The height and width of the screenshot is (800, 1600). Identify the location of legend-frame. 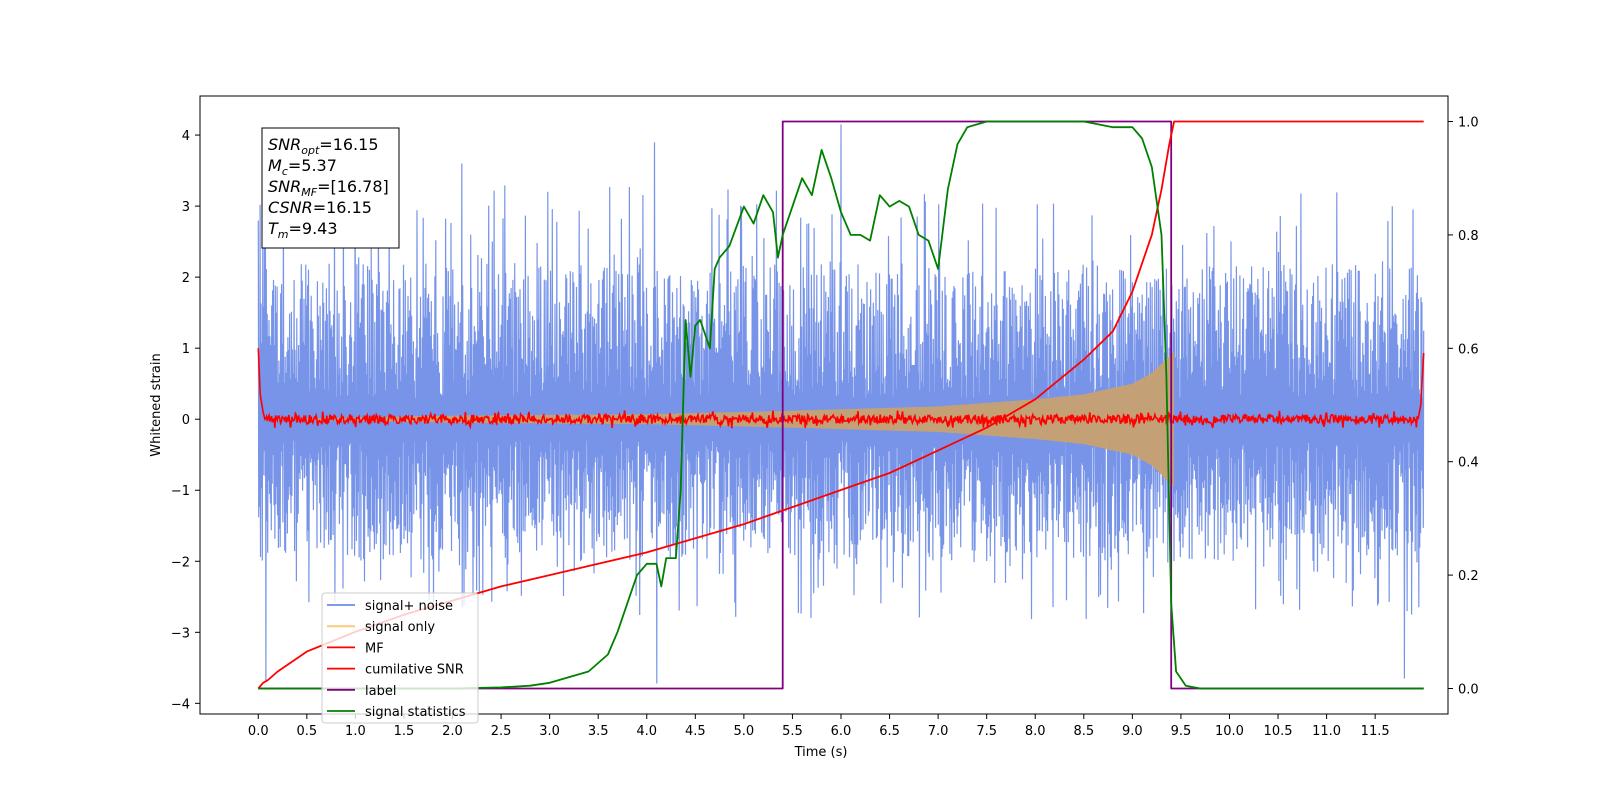
(400, 658).